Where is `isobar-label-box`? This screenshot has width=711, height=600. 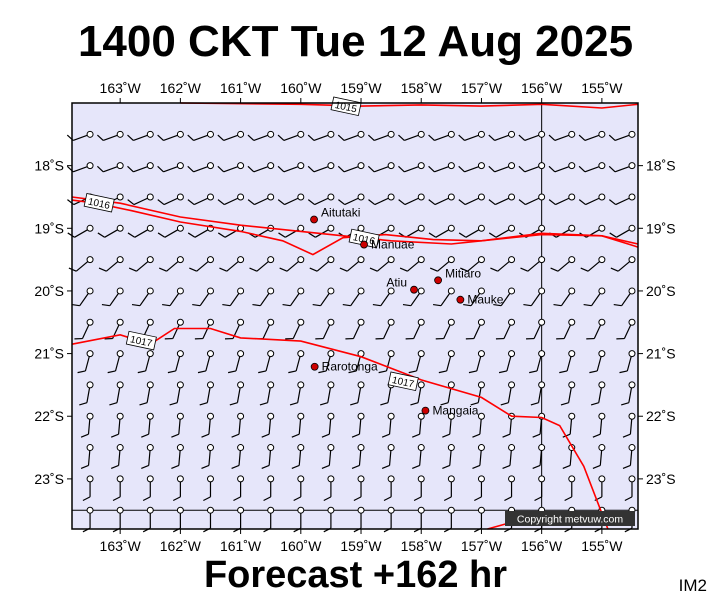 isobar-label-box is located at coordinates (141, 340).